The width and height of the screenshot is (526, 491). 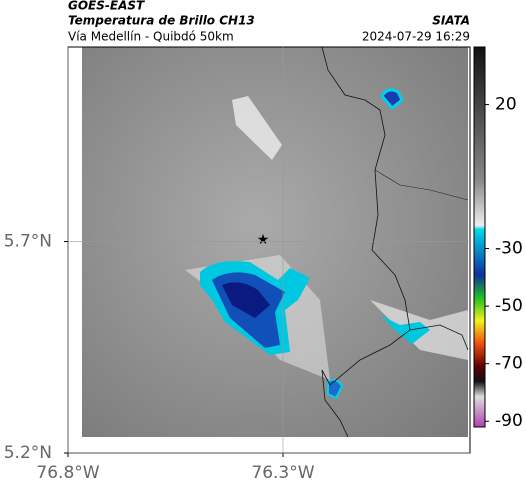 I want to click on timestamp: 2024-07-29 16:29, so click(x=416, y=37).